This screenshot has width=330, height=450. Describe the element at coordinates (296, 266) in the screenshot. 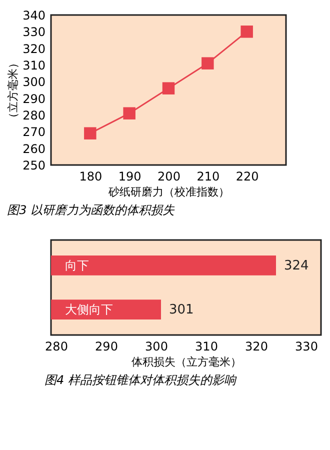

I see `data-label: 324` at that location.